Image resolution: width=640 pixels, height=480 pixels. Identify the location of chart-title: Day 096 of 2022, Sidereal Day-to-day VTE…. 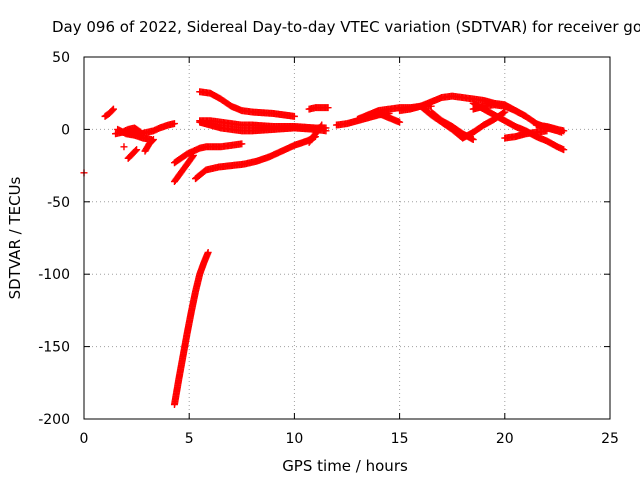
(346, 27).